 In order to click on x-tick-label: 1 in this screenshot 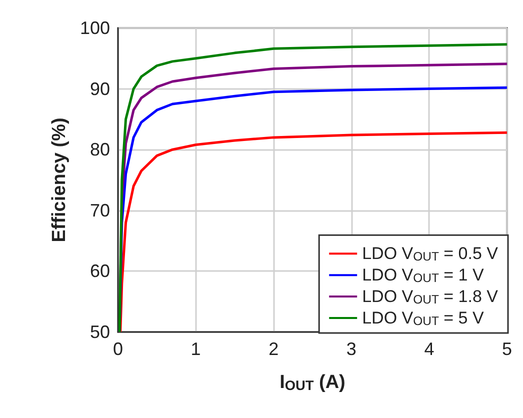, I will do `click(195, 349)`.